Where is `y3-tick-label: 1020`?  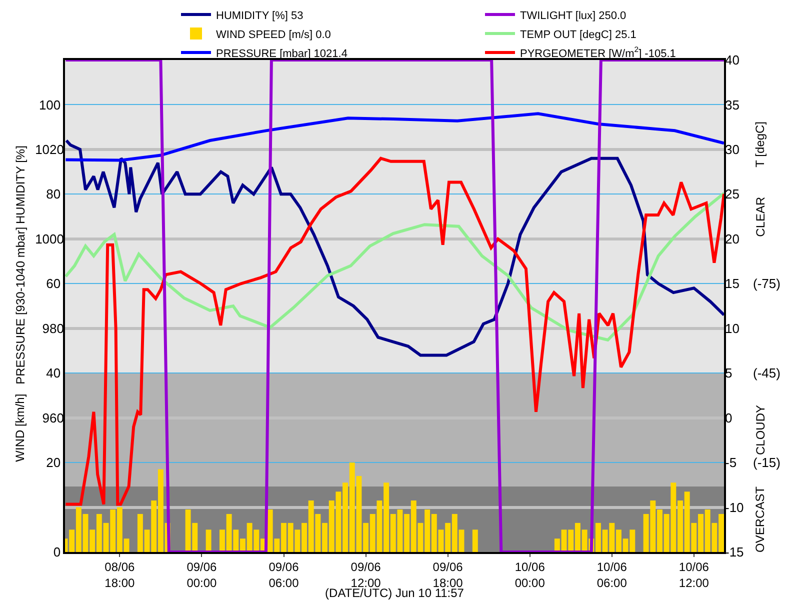
y3-tick-label: 1020 is located at coordinates (49, 149).